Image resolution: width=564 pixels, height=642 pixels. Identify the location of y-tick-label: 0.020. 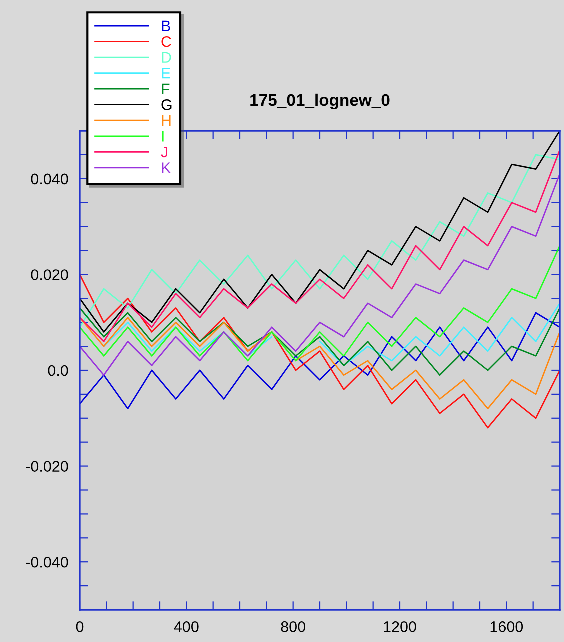
(49, 275).